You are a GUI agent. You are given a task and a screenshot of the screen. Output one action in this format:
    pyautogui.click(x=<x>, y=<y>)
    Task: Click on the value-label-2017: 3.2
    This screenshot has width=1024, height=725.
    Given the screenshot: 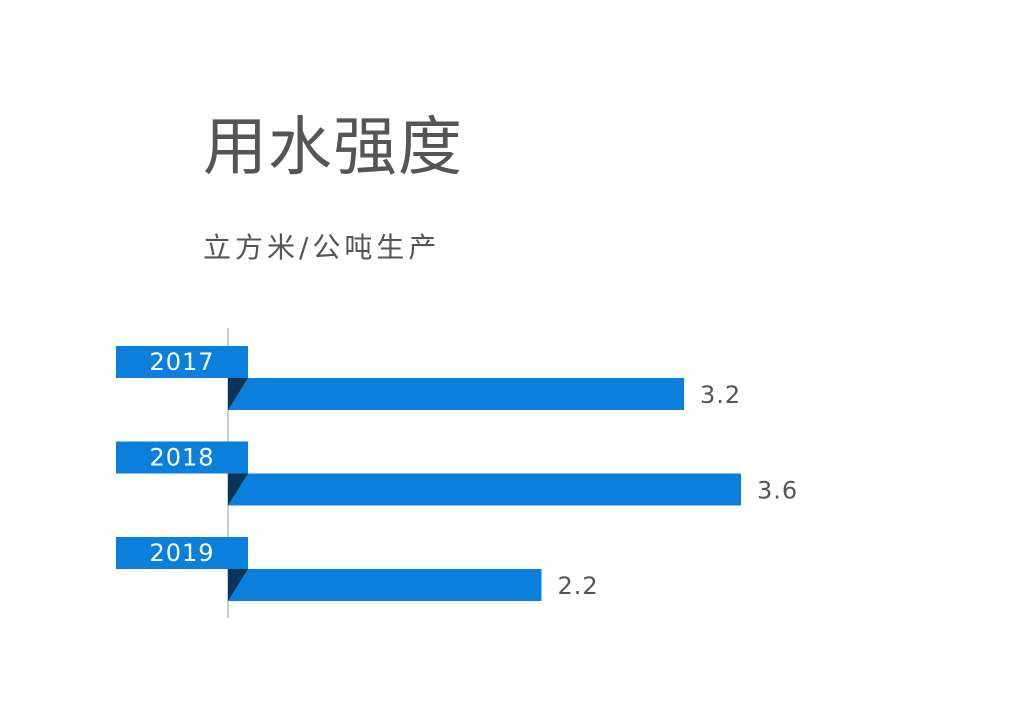 What is the action you would take?
    pyautogui.click(x=720, y=395)
    